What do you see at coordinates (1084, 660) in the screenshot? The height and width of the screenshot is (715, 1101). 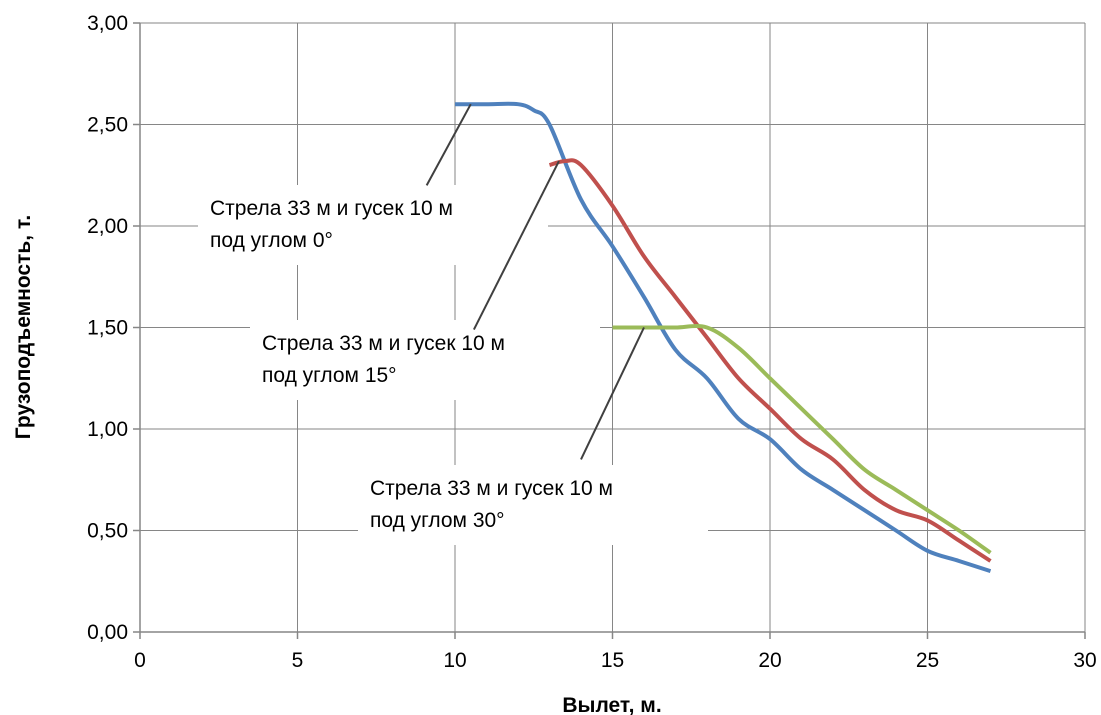 I see `x-tick-label: 30` at bounding box center [1084, 660].